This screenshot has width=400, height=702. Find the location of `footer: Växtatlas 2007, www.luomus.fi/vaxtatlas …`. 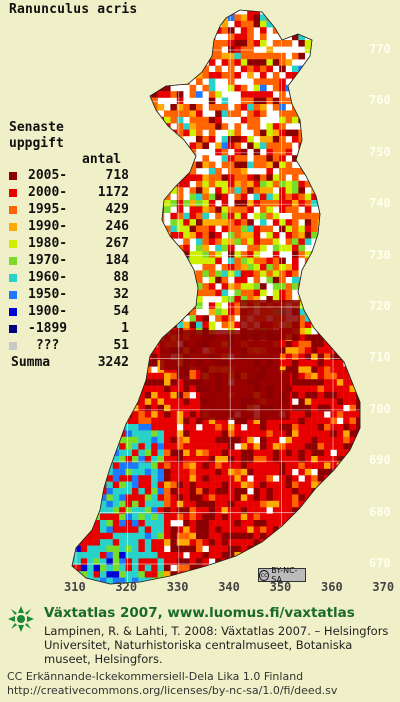

footer: Växtatlas 2007, www.luomus.fi/vaxtatlas … is located at coordinates (200, 650).